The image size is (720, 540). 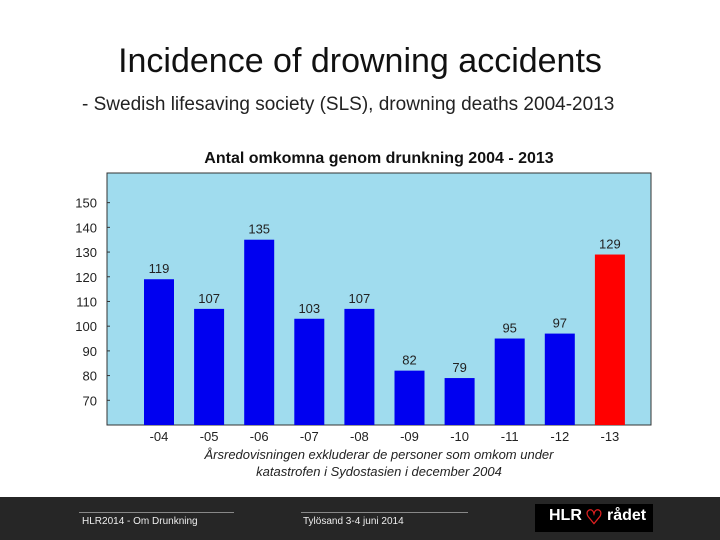 I want to click on bar--07, so click(x=309, y=371).